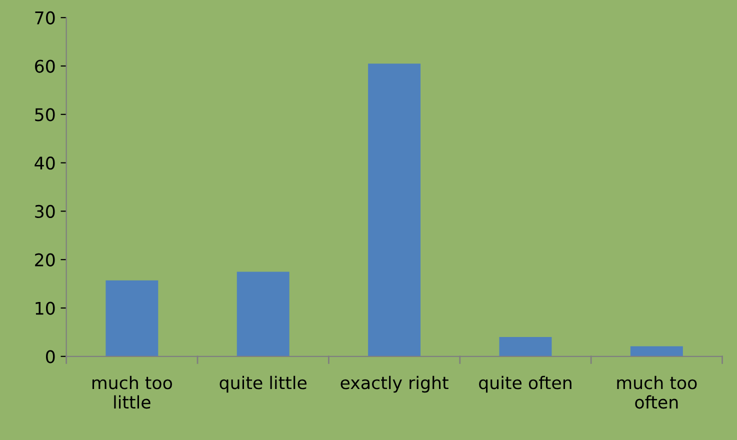 The image size is (737, 440). I want to click on y-tick-label: 70, so click(45, 17).